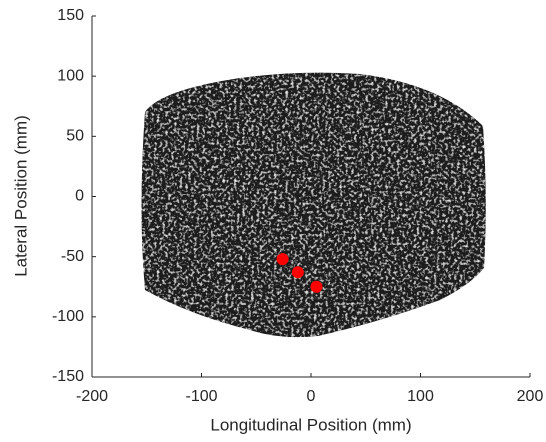  What do you see at coordinates (20, 196) in the screenshot?
I see `y-axis-label: Lateral Position (mm)` at bounding box center [20, 196].